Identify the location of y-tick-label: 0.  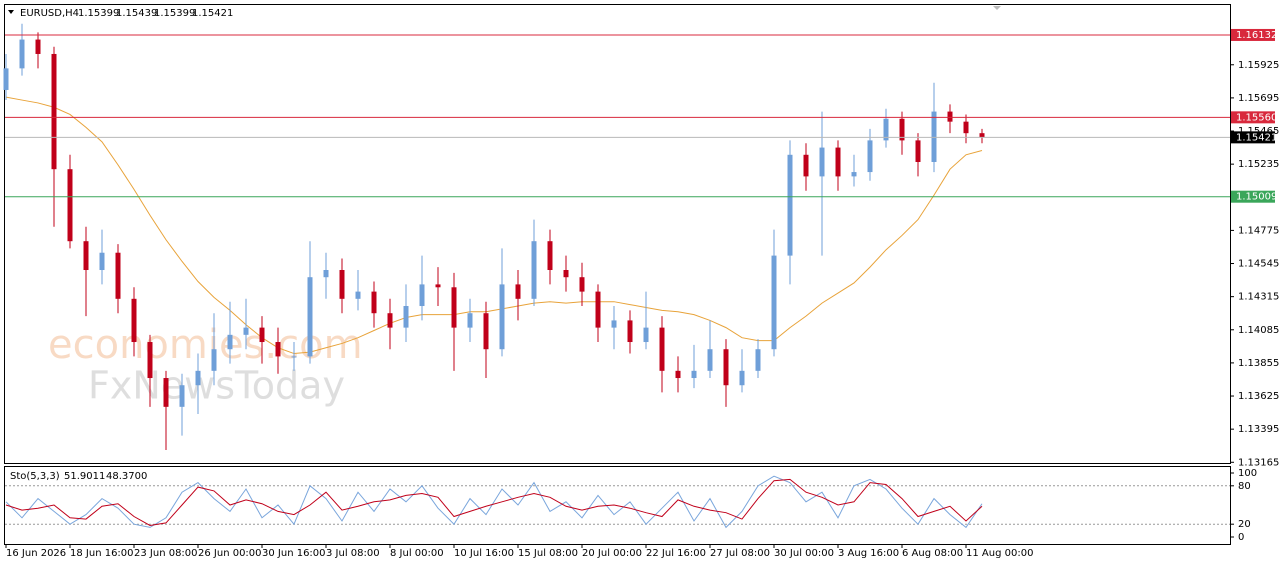
(1241, 537).